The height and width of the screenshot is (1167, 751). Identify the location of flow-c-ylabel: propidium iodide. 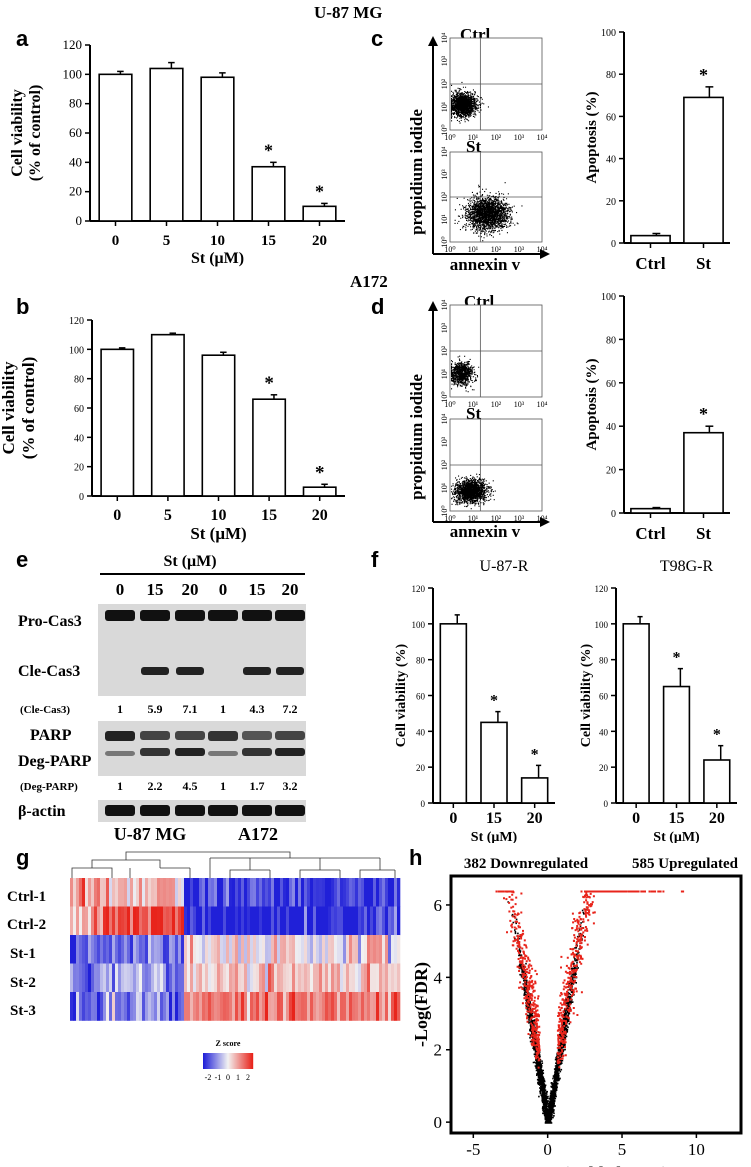
(416, 172).